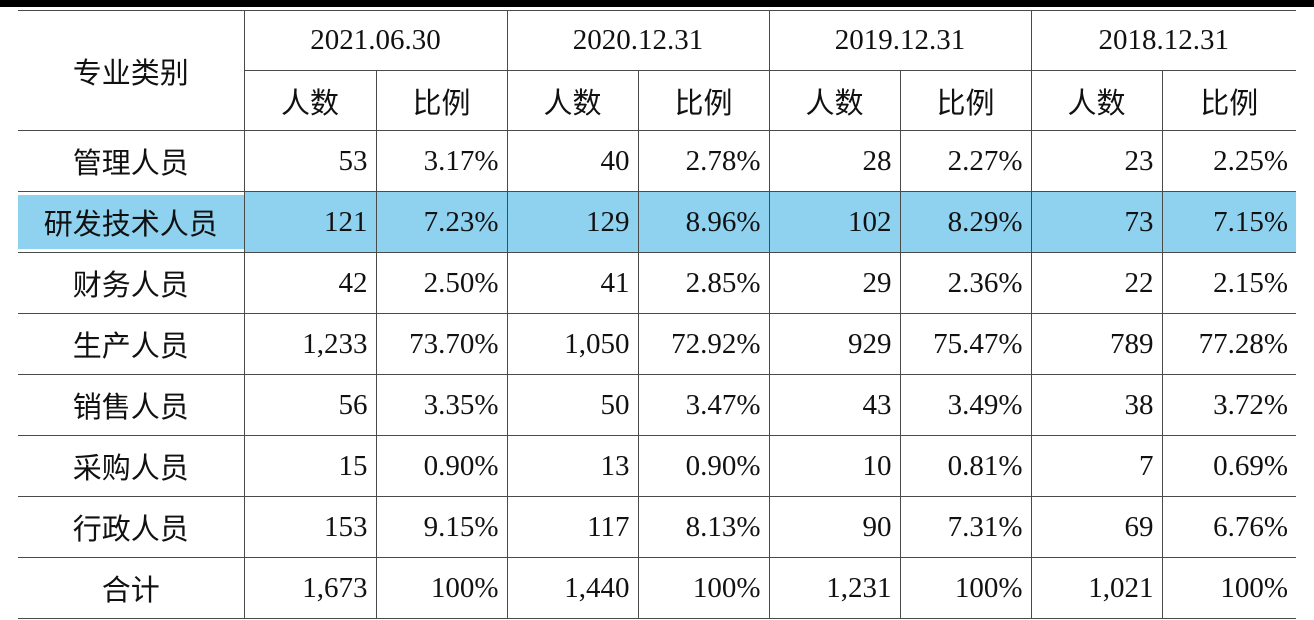 This screenshot has height=620, width=1314. What do you see at coordinates (572, 161) in the screenshot?
I see `cell-count: 40` at bounding box center [572, 161].